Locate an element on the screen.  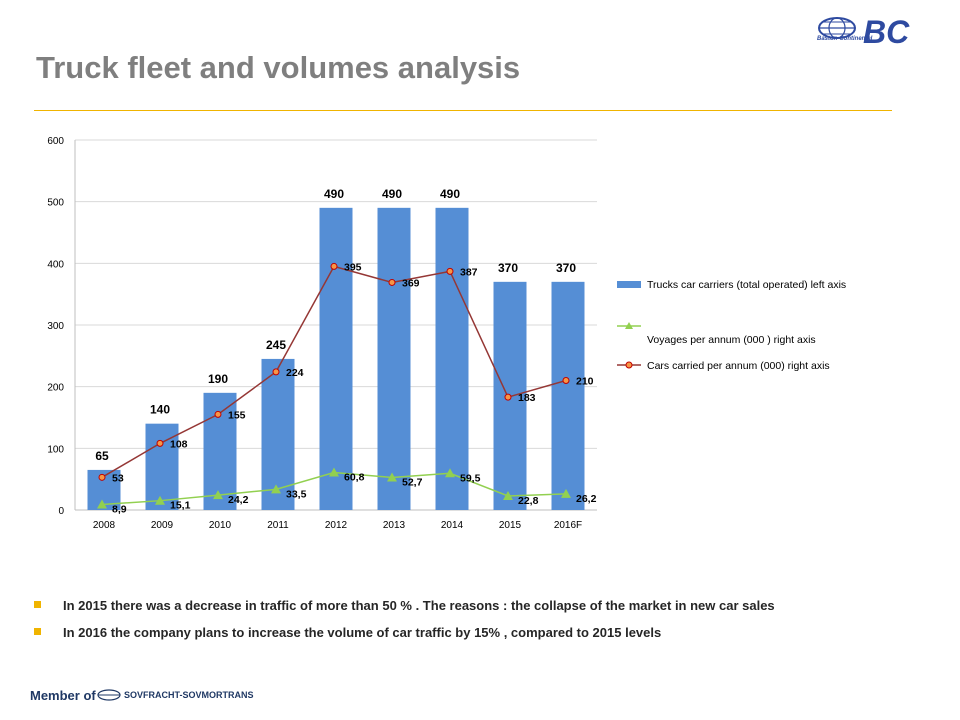
title-divider is located at coordinates (463, 110).